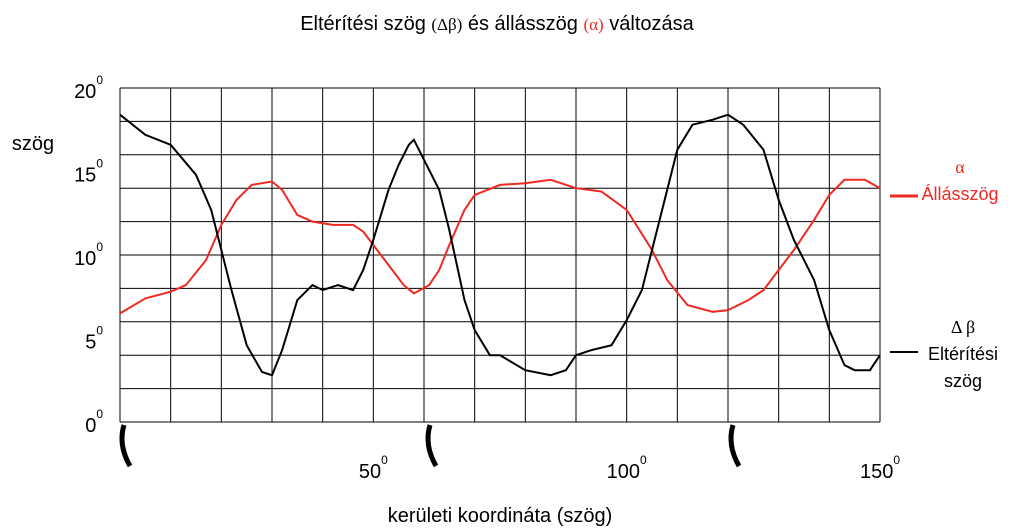 Image resolution: width=1024 pixels, height=530 pixels. Describe the element at coordinates (85, 259) in the screenshot. I see `y-tick-value: 10` at that location.